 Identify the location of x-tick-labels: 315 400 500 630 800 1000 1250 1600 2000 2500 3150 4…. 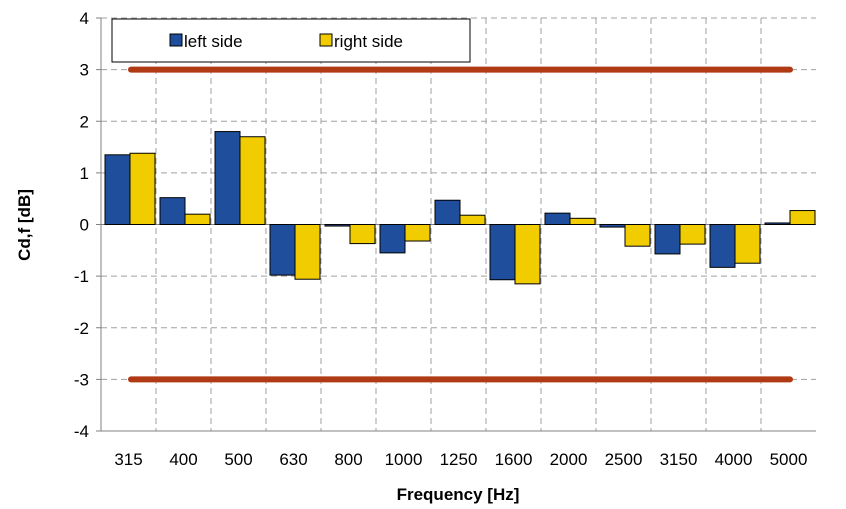
(460, 459).